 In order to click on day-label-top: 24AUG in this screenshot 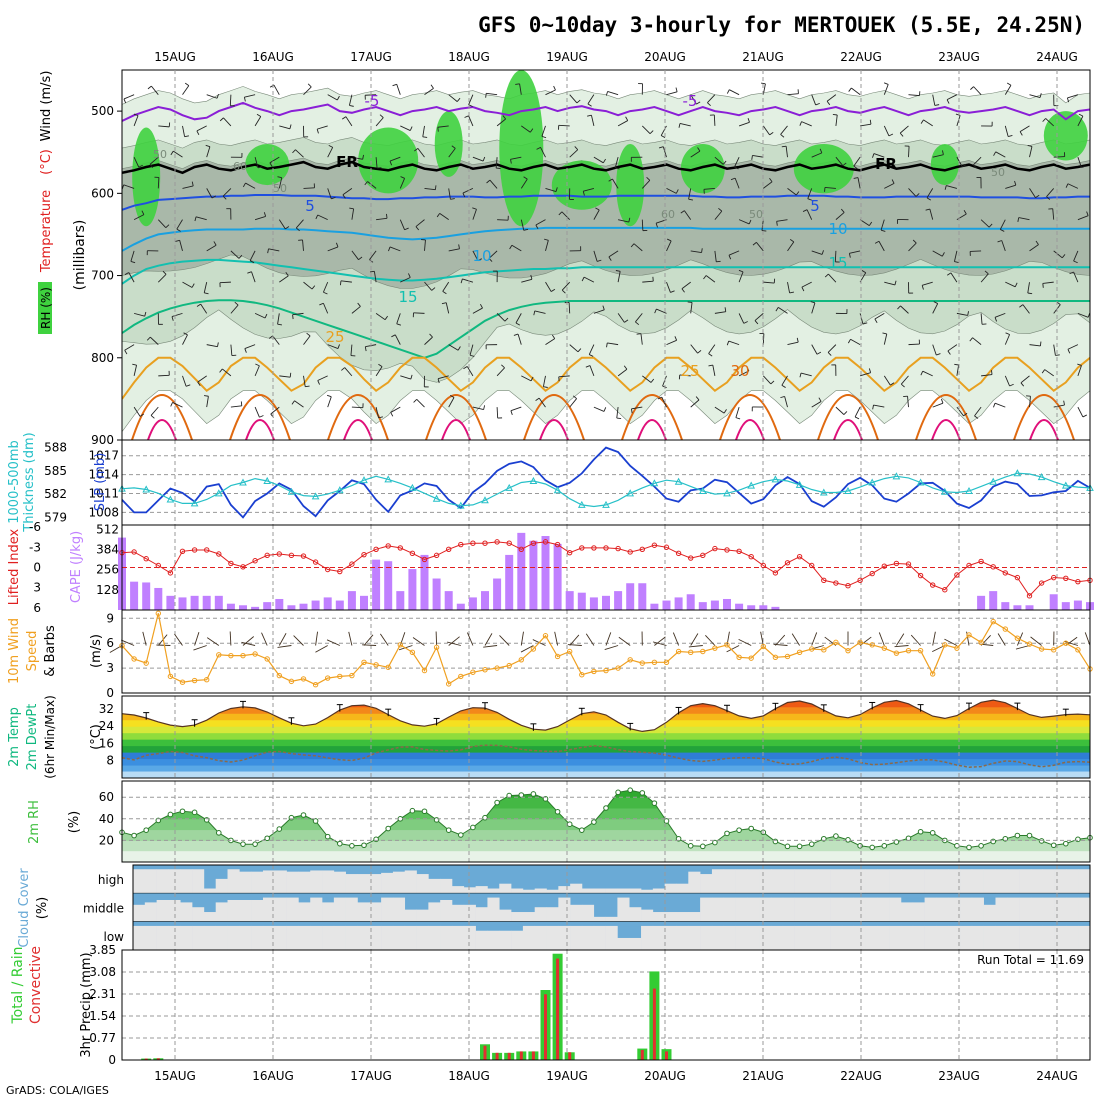, I will do `click(1057, 57)`.